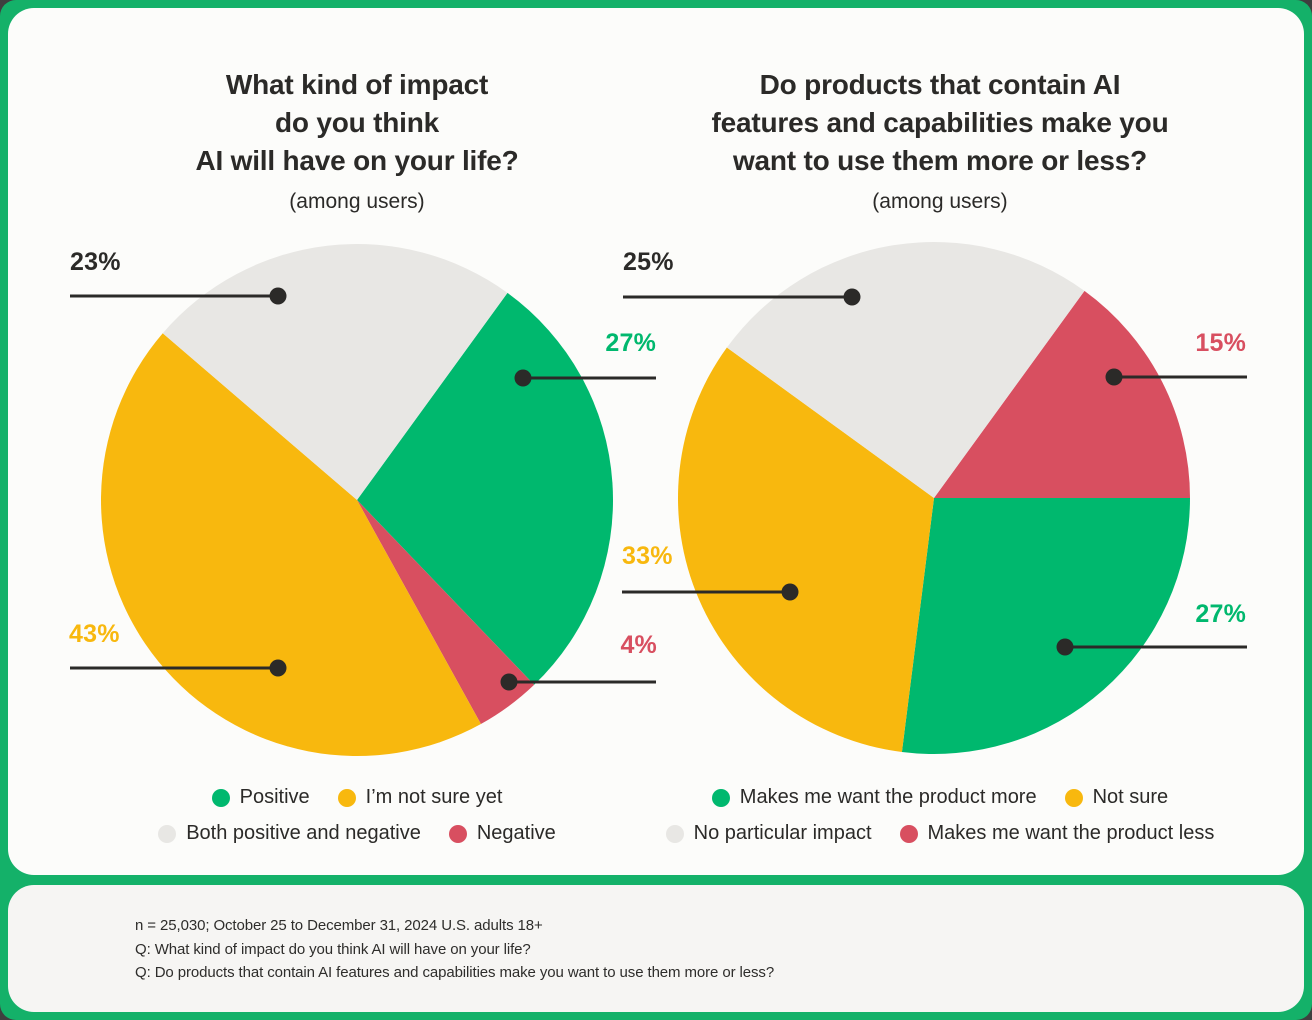  What do you see at coordinates (940, 160) in the screenshot?
I see `right-title-line-3: want to use them more or less?` at bounding box center [940, 160].